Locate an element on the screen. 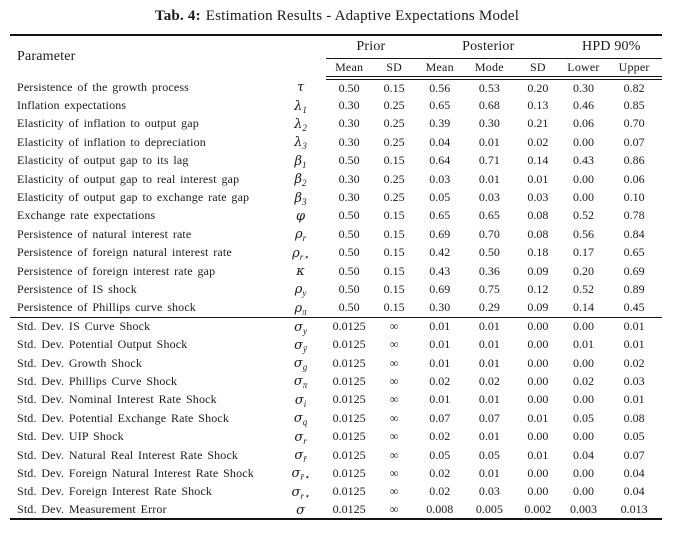  value-cell: 0.17 is located at coordinates (583, 252).